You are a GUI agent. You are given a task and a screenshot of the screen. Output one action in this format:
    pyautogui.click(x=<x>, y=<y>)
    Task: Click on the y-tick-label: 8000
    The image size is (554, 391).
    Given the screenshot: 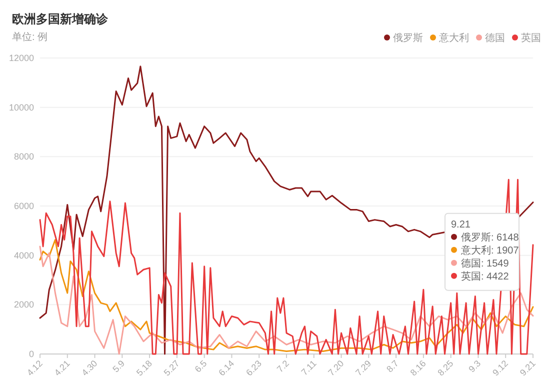 What is the action you would take?
    pyautogui.click(x=24, y=157)
    